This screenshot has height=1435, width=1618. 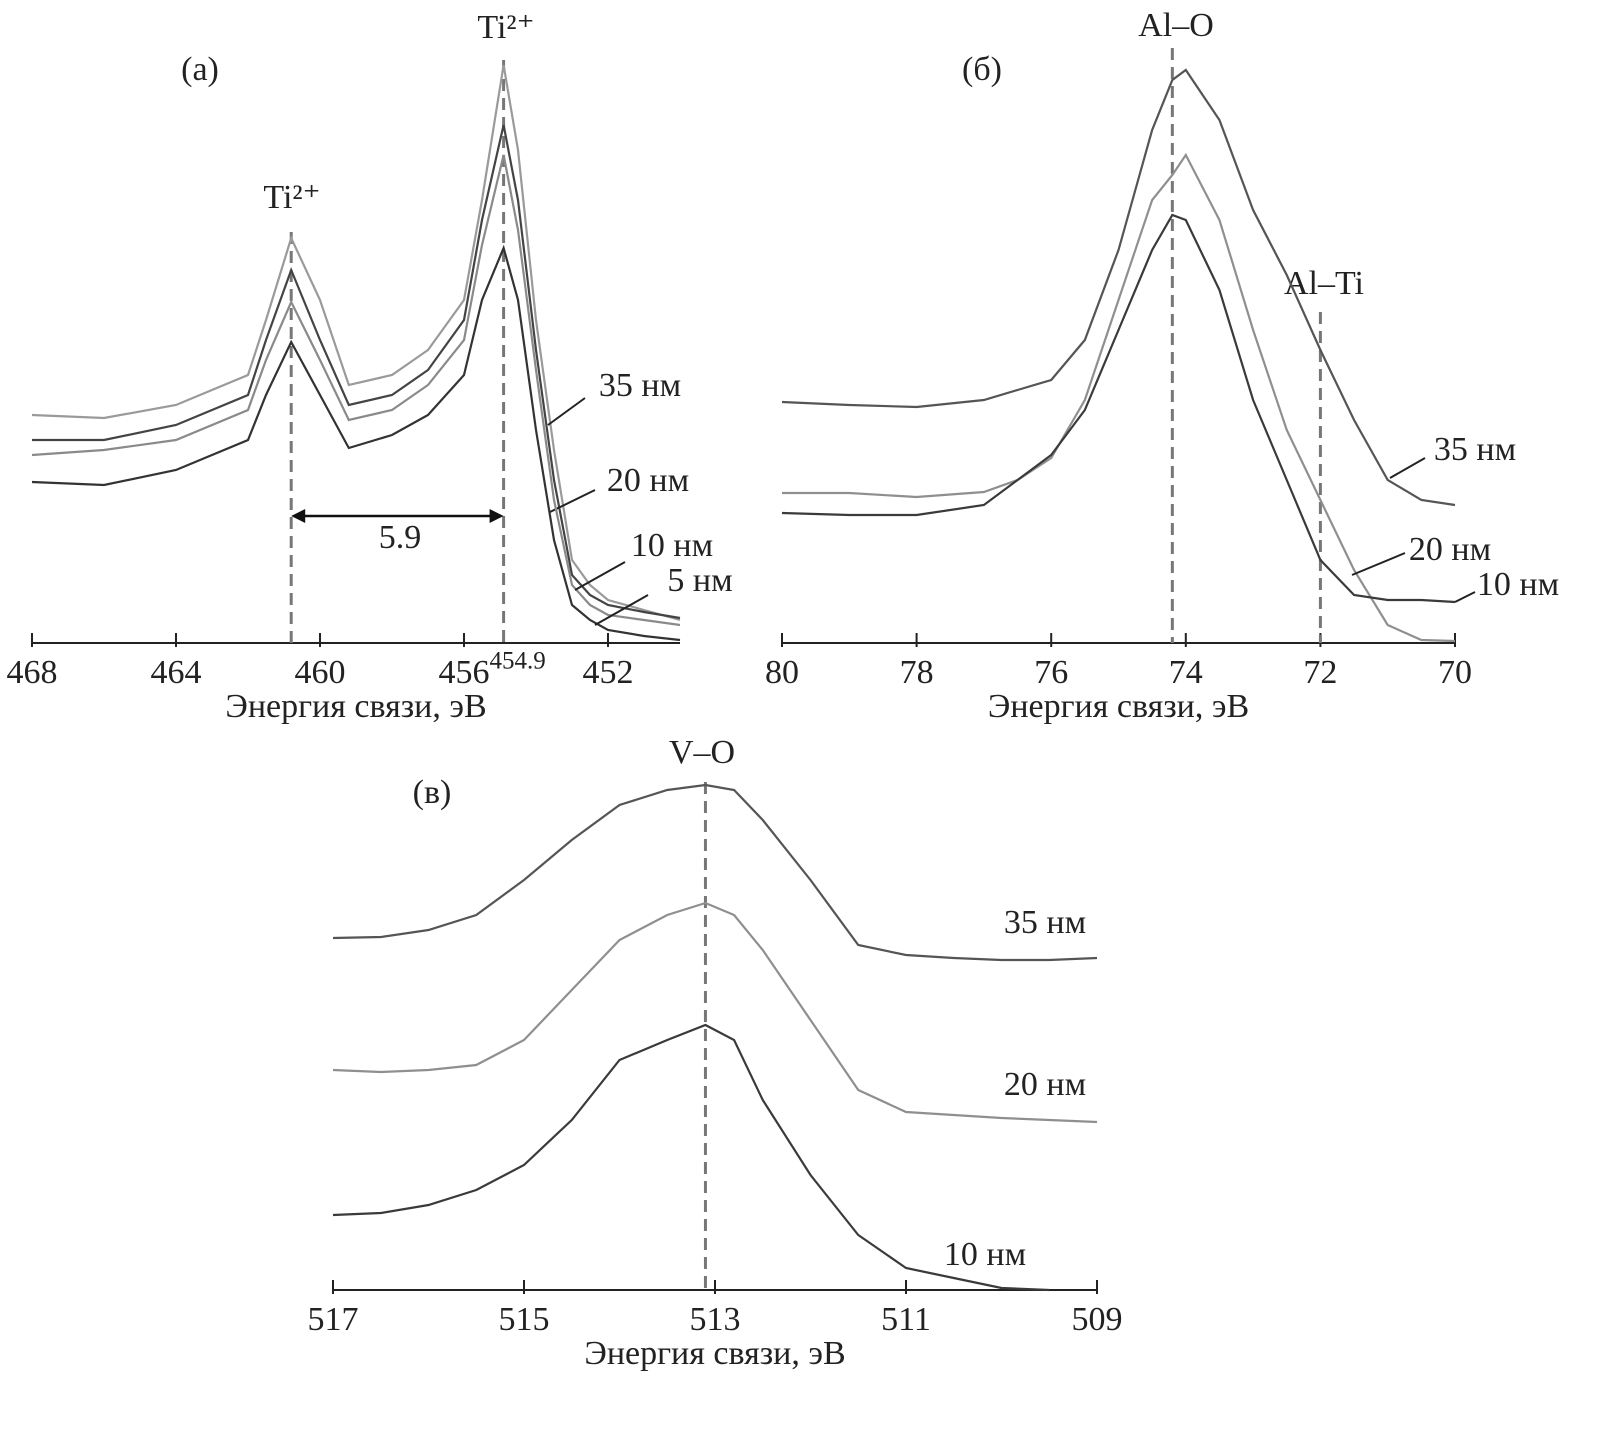 I want to click on x-tick-label: 464, so click(x=176, y=672).